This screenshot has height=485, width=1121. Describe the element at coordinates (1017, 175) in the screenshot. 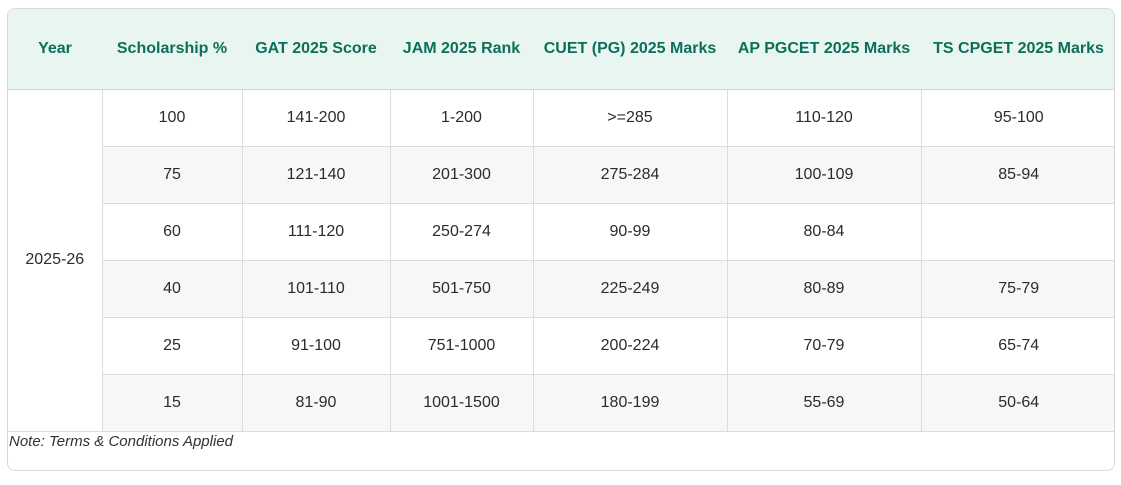

I see `table-cell: 85-94` at that location.